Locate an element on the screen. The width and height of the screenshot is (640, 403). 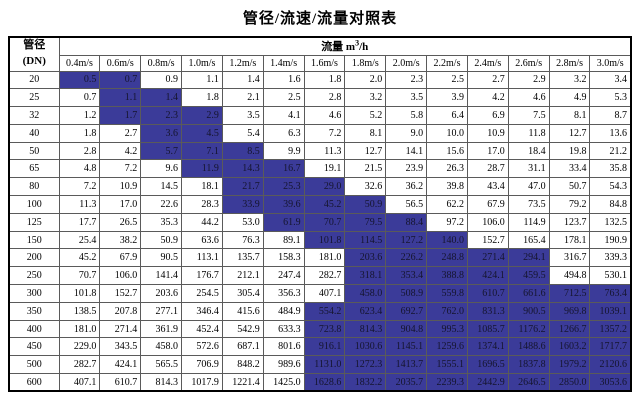
flow-cell-highlighted: 459.5 is located at coordinates (528, 276).